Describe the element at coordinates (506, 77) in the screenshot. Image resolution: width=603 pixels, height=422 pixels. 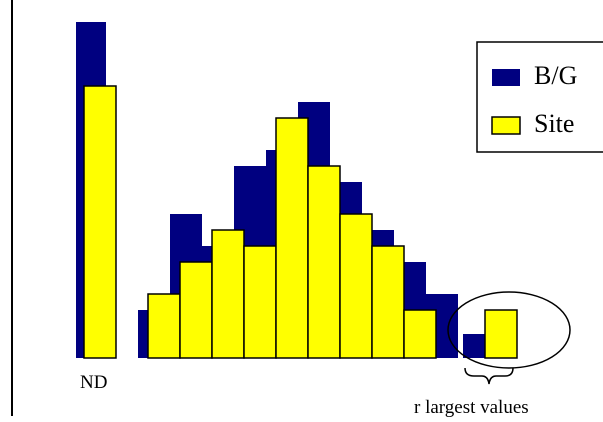
I see `legend-swatch-bg` at that location.